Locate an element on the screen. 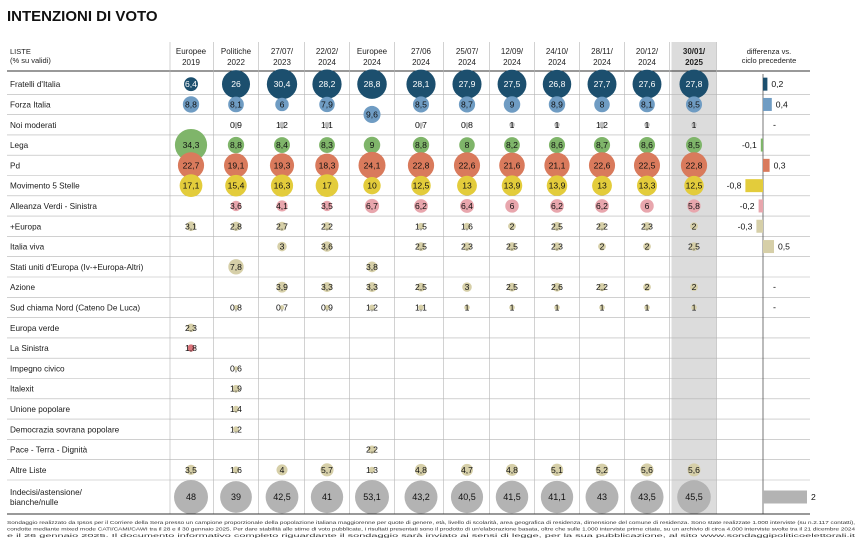 This screenshot has height=548, width=863. value-label: 1,1 is located at coordinates (421, 307).